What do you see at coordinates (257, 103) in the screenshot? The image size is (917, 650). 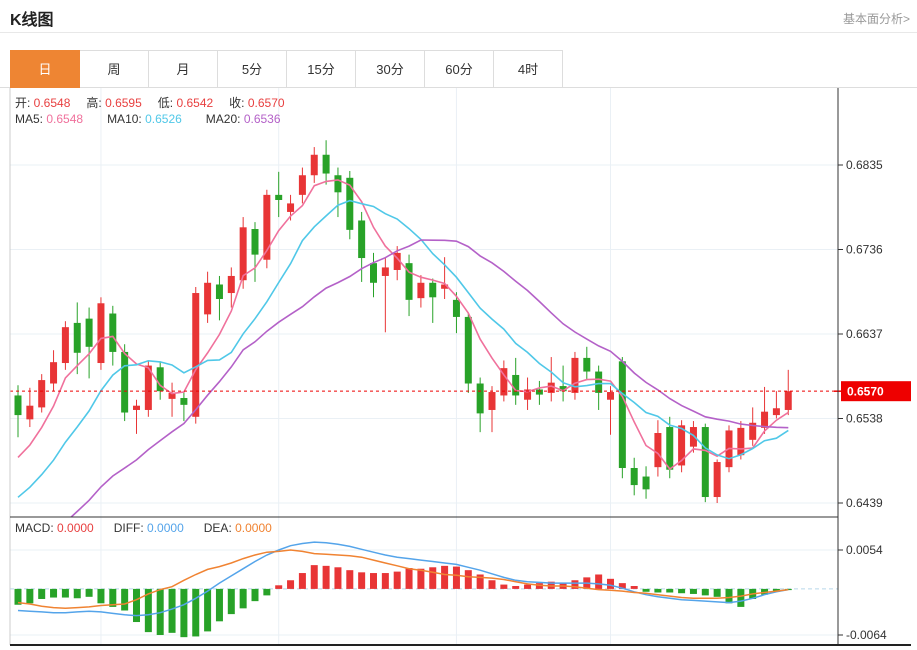 I see `ohlc-row-close: 收: 0.6570` at bounding box center [257, 103].